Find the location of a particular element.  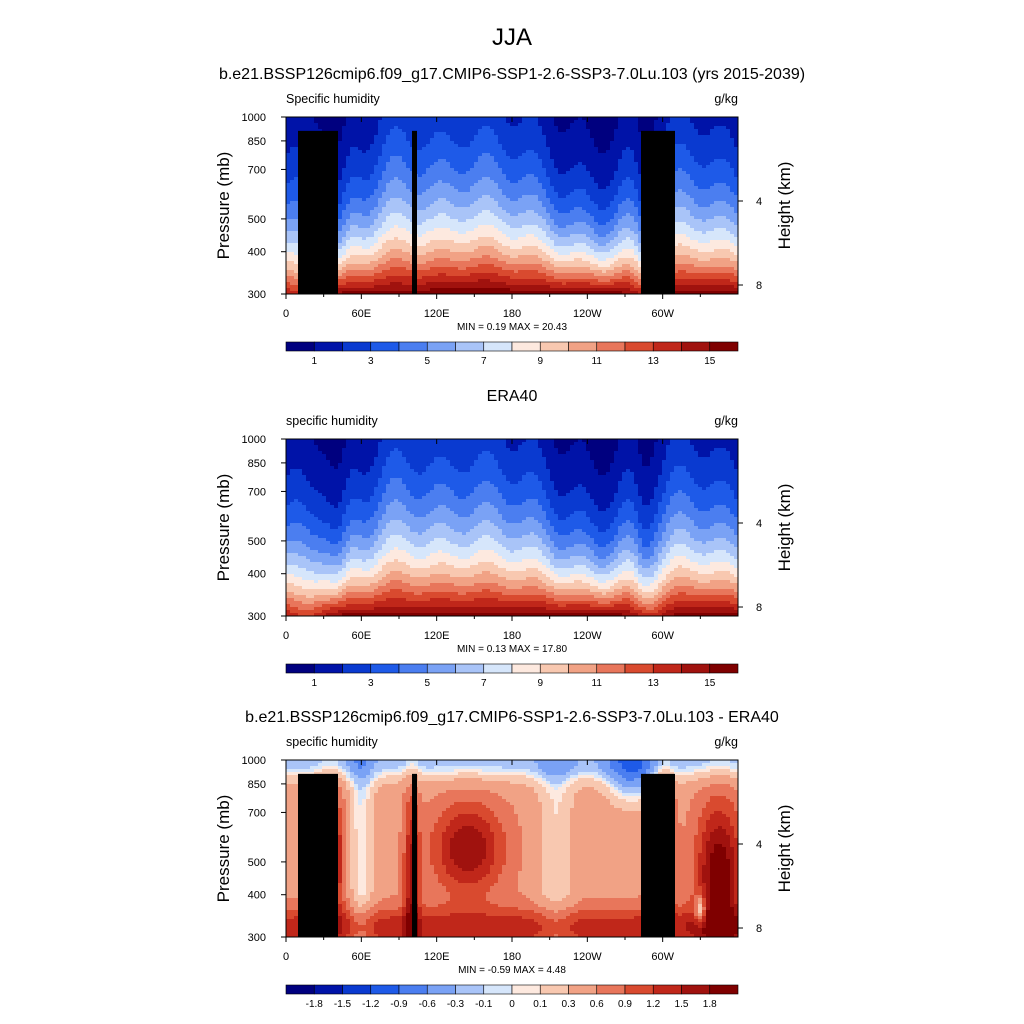

contour-field-diff is located at coordinates (512, 848).